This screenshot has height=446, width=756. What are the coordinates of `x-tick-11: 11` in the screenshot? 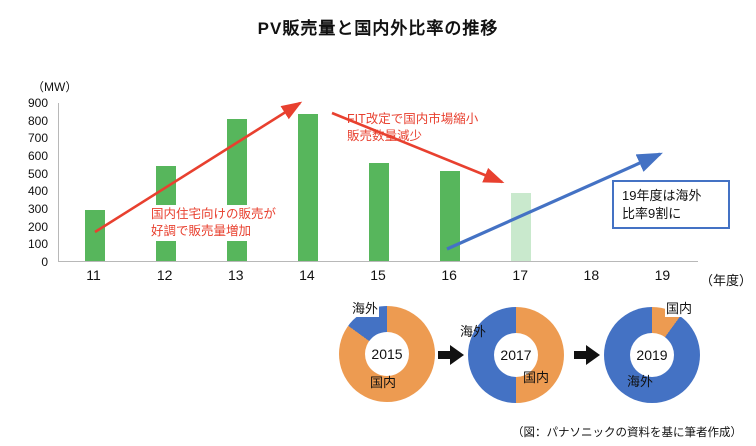 It's located at (93, 275).